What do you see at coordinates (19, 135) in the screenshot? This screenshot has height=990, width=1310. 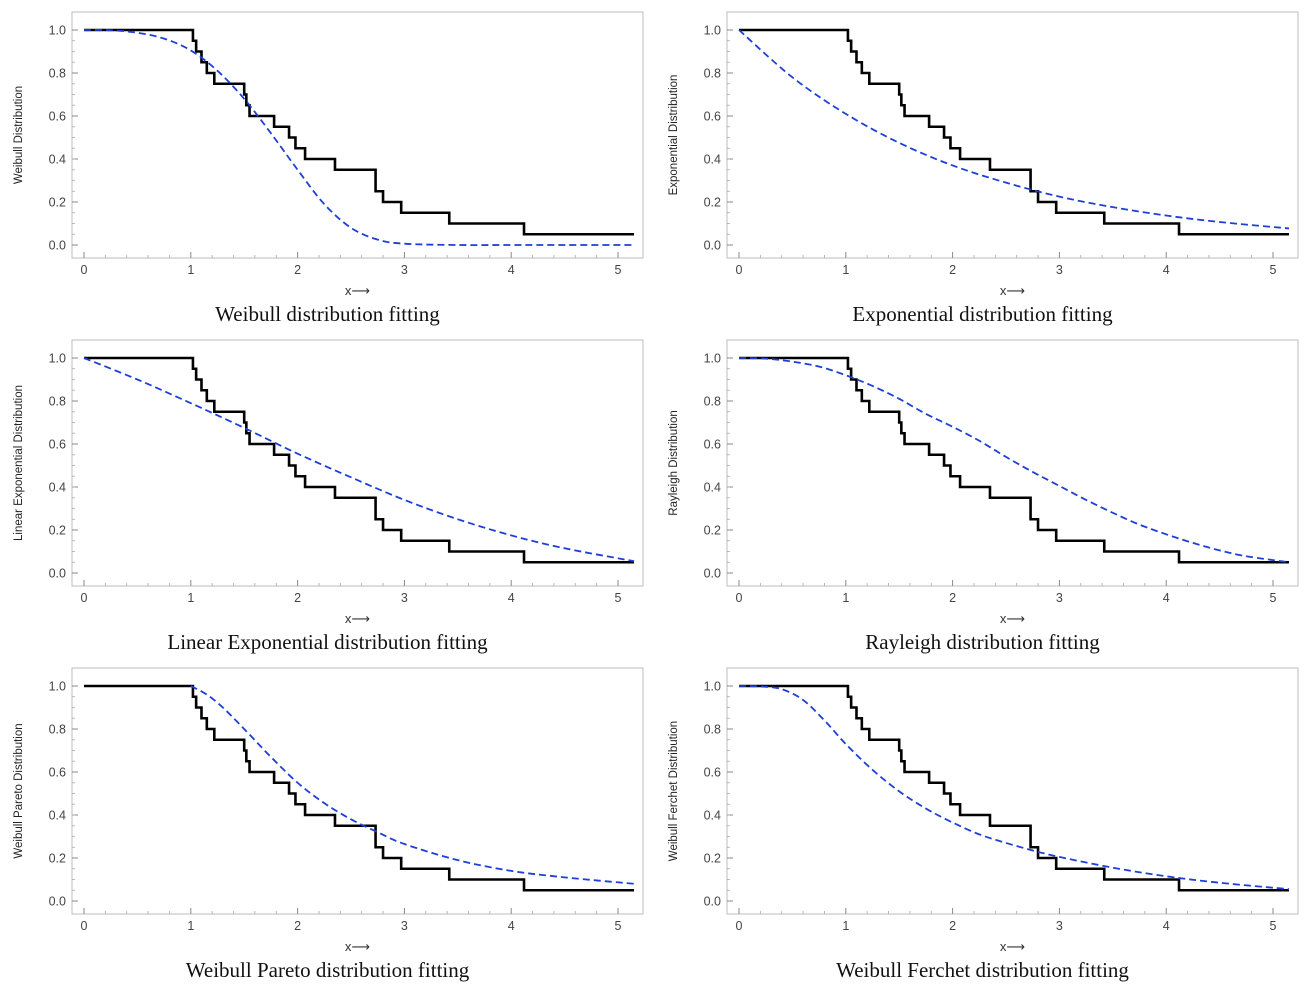 I see `y-axis-label: Weibull Distribution` at bounding box center [19, 135].